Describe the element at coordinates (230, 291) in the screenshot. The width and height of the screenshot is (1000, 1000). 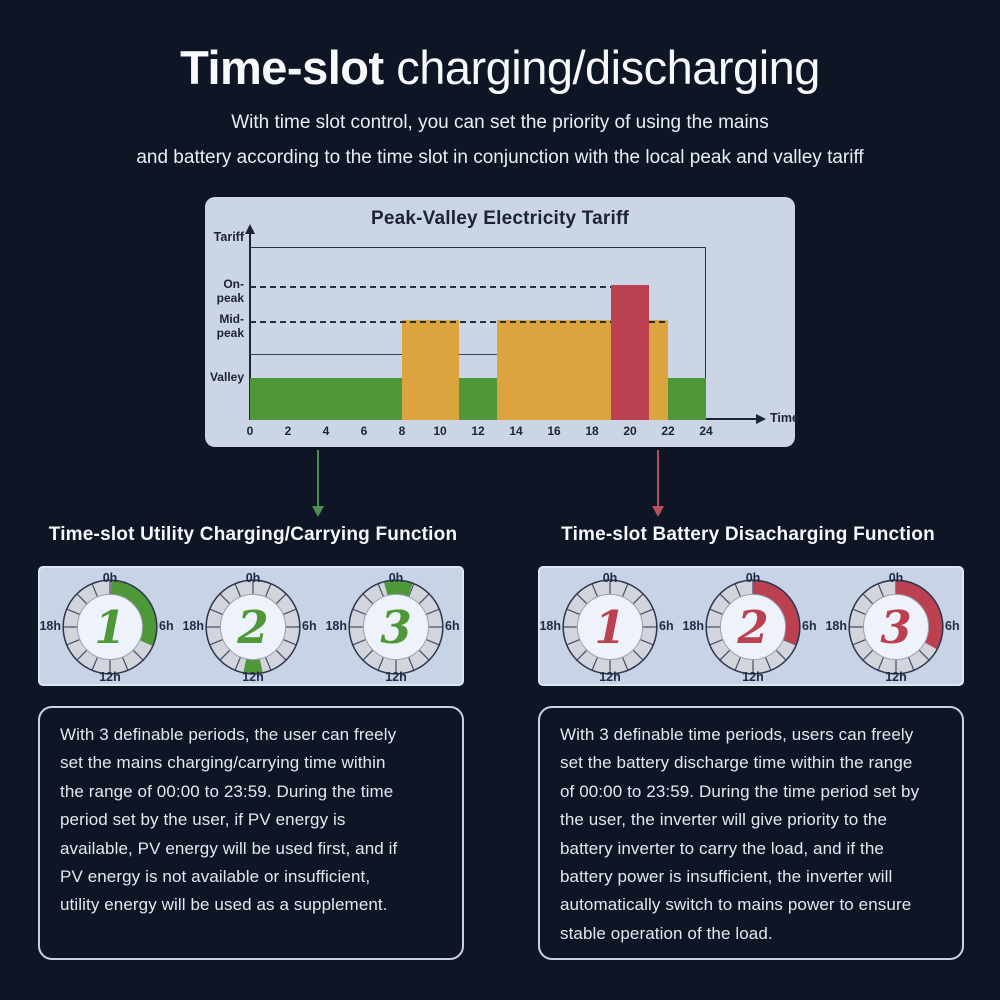
I see `y-level-label-on-peak: On-peak` at that location.